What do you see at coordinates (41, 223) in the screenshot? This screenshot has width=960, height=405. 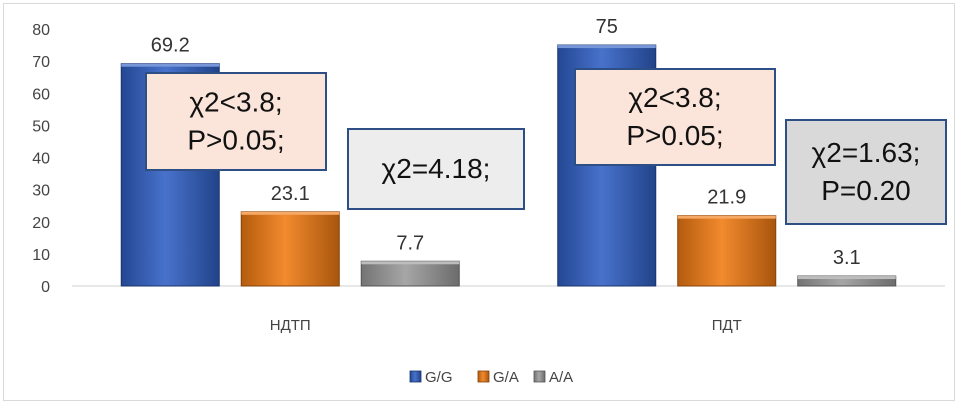 I see `y-tick-label: 20` at bounding box center [41, 223].